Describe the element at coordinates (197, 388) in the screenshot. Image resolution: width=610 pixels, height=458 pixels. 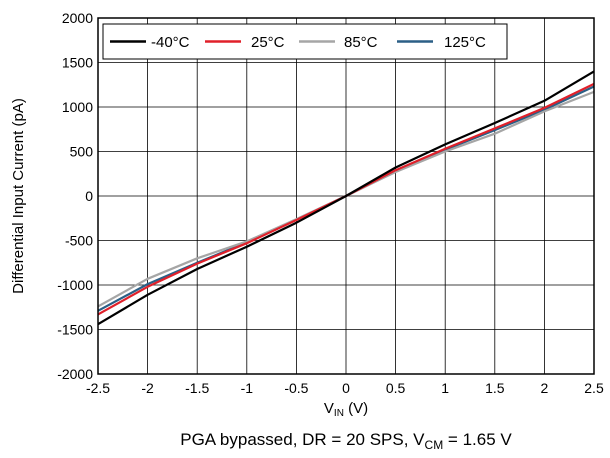
I see `x-tick-label: -1.5` at that location.